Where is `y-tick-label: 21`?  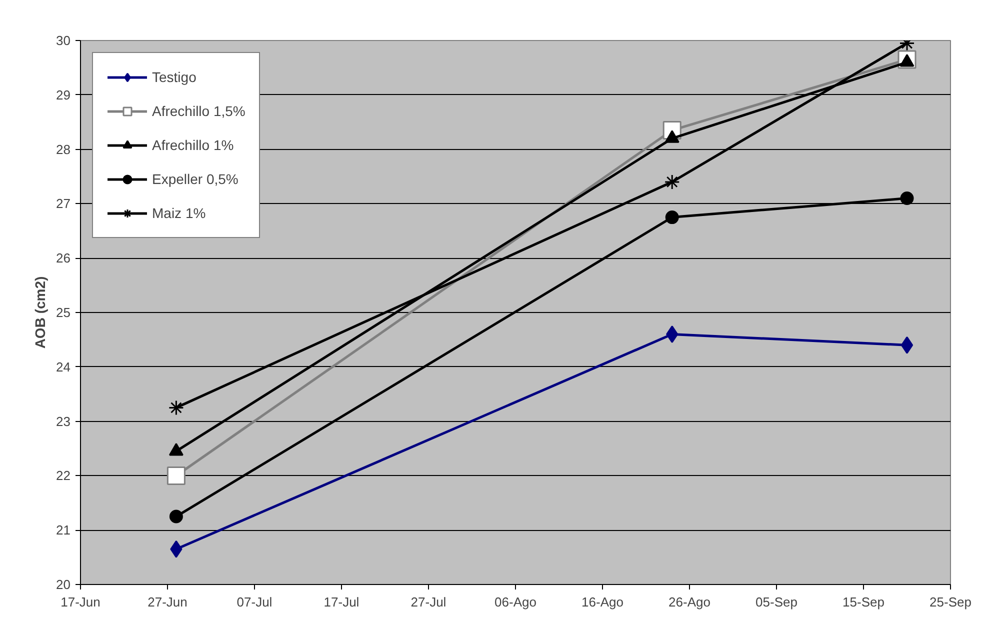 y-tick-label: 21 is located at coordinates (63, 530).